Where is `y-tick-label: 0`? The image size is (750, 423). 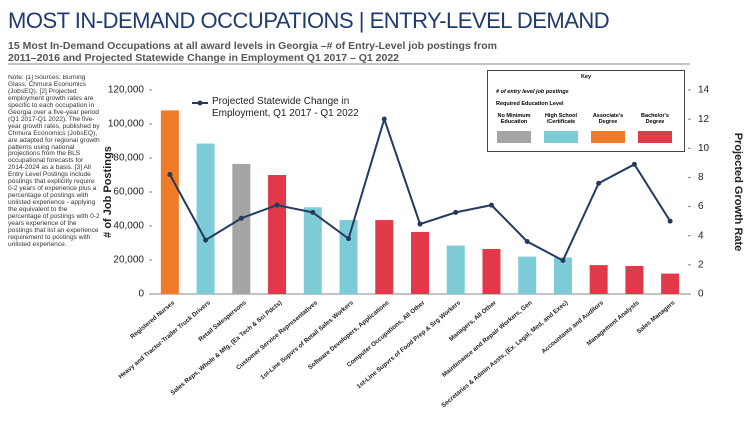 y-tick-label: 0 is located at coordinates (141, 294).